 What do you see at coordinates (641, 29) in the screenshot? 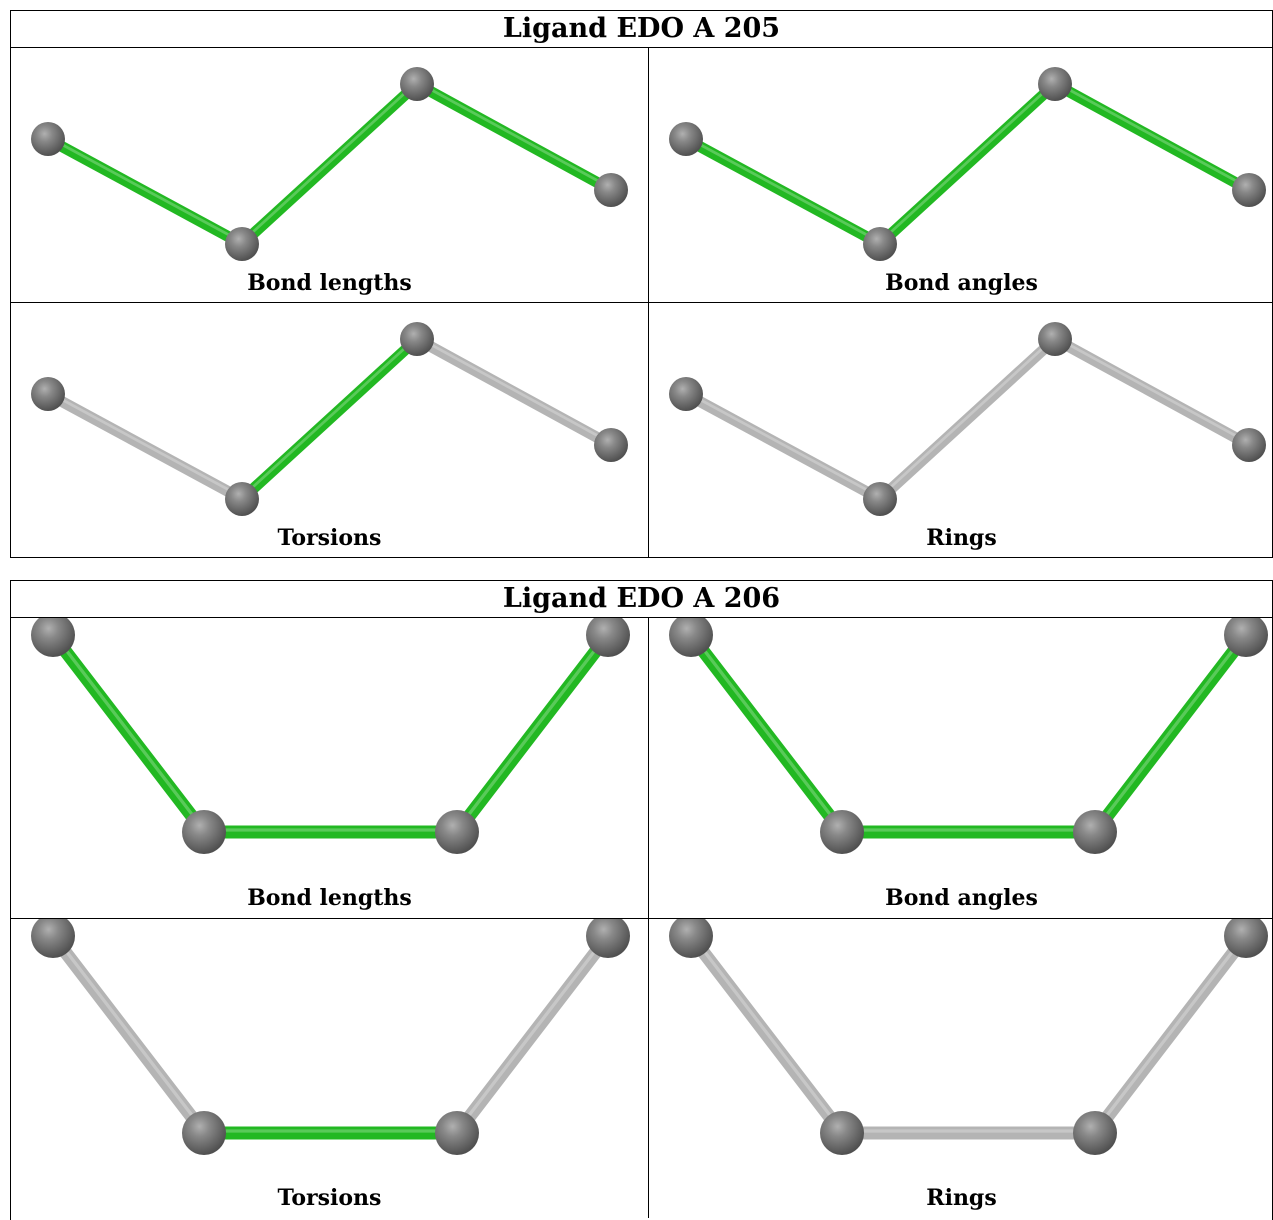
I see `ligand-title: Ligand EDO A 205` at bounding box center [641, 29].